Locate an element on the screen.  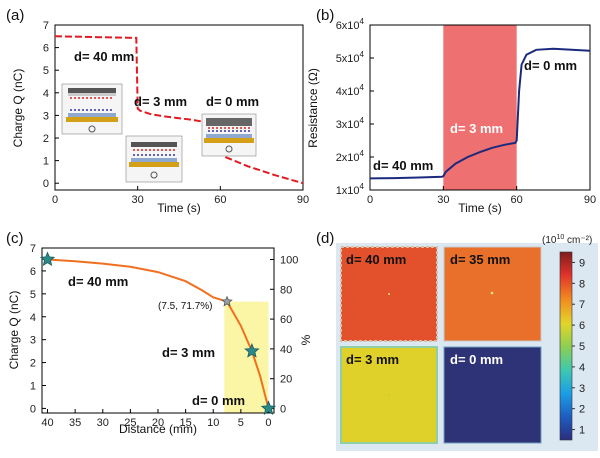
annotation-a-d3: d= 3 mm is located at coordinates (160, 101).